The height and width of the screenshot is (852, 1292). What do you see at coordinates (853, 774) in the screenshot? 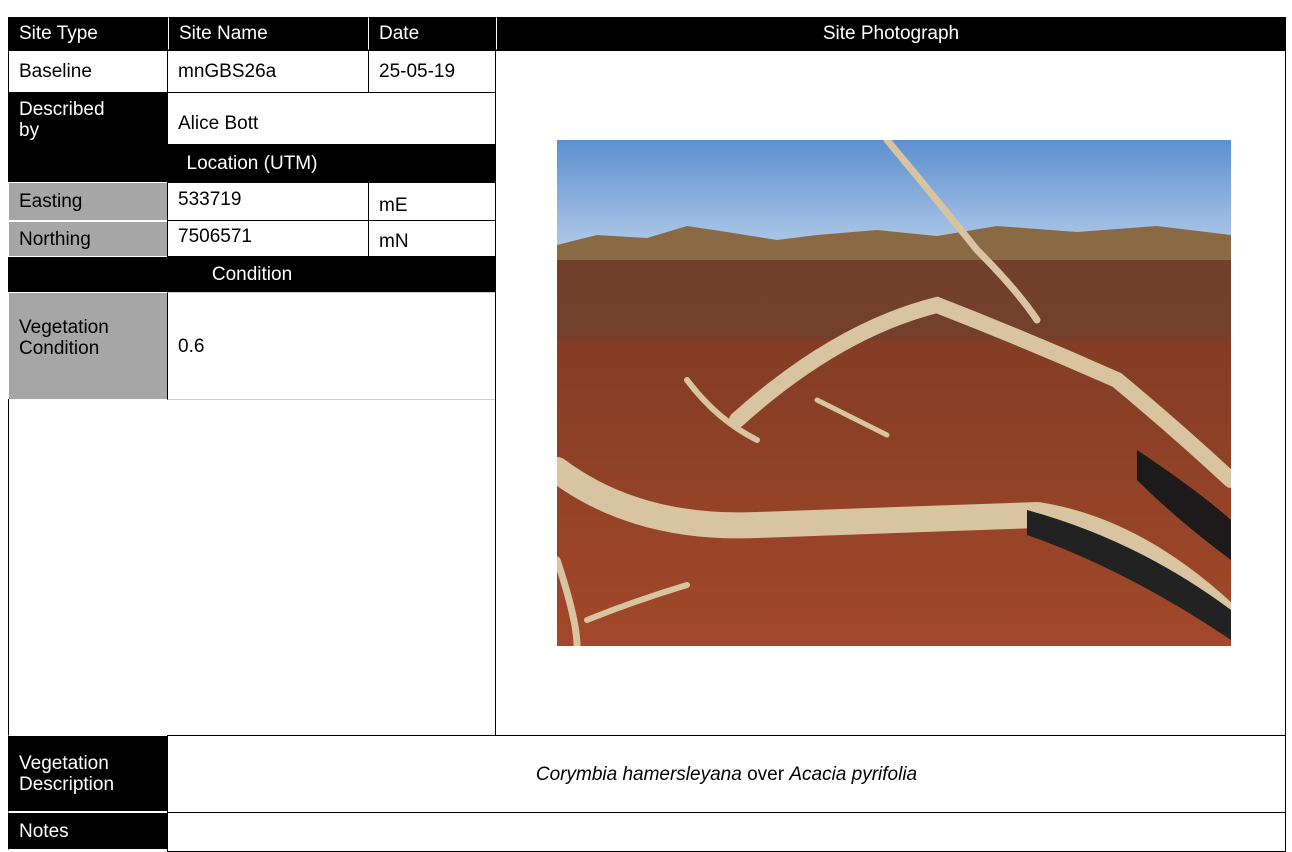
I see `species: Acacia pyrifolia` at bounding box center [853, 774].